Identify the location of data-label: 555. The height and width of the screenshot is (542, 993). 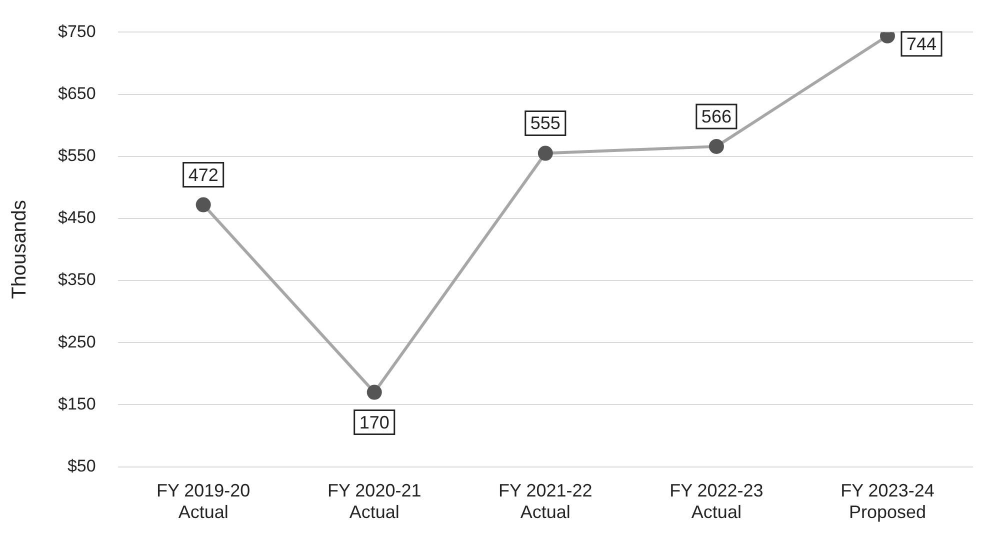
(545, 123).